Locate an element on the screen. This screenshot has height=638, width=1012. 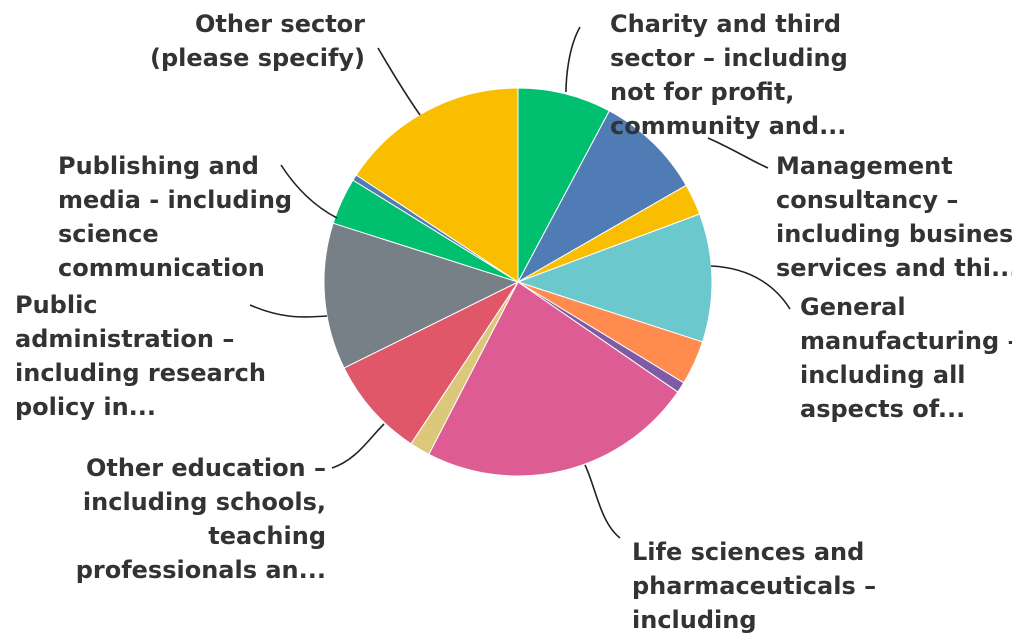
slice-label-line: pharmaceuticals – is located at coordinates (754, 586).